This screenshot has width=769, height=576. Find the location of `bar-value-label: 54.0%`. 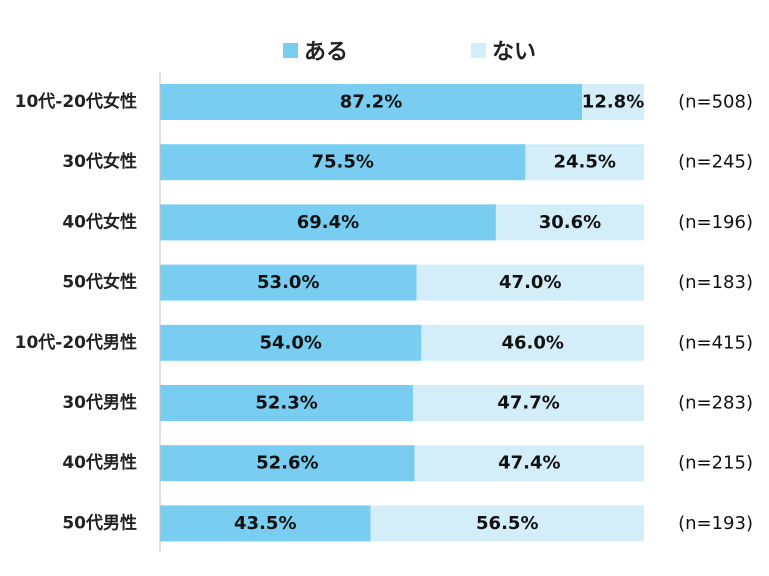

bar-value-label: 54.0% is located at coordinates (290, 342).